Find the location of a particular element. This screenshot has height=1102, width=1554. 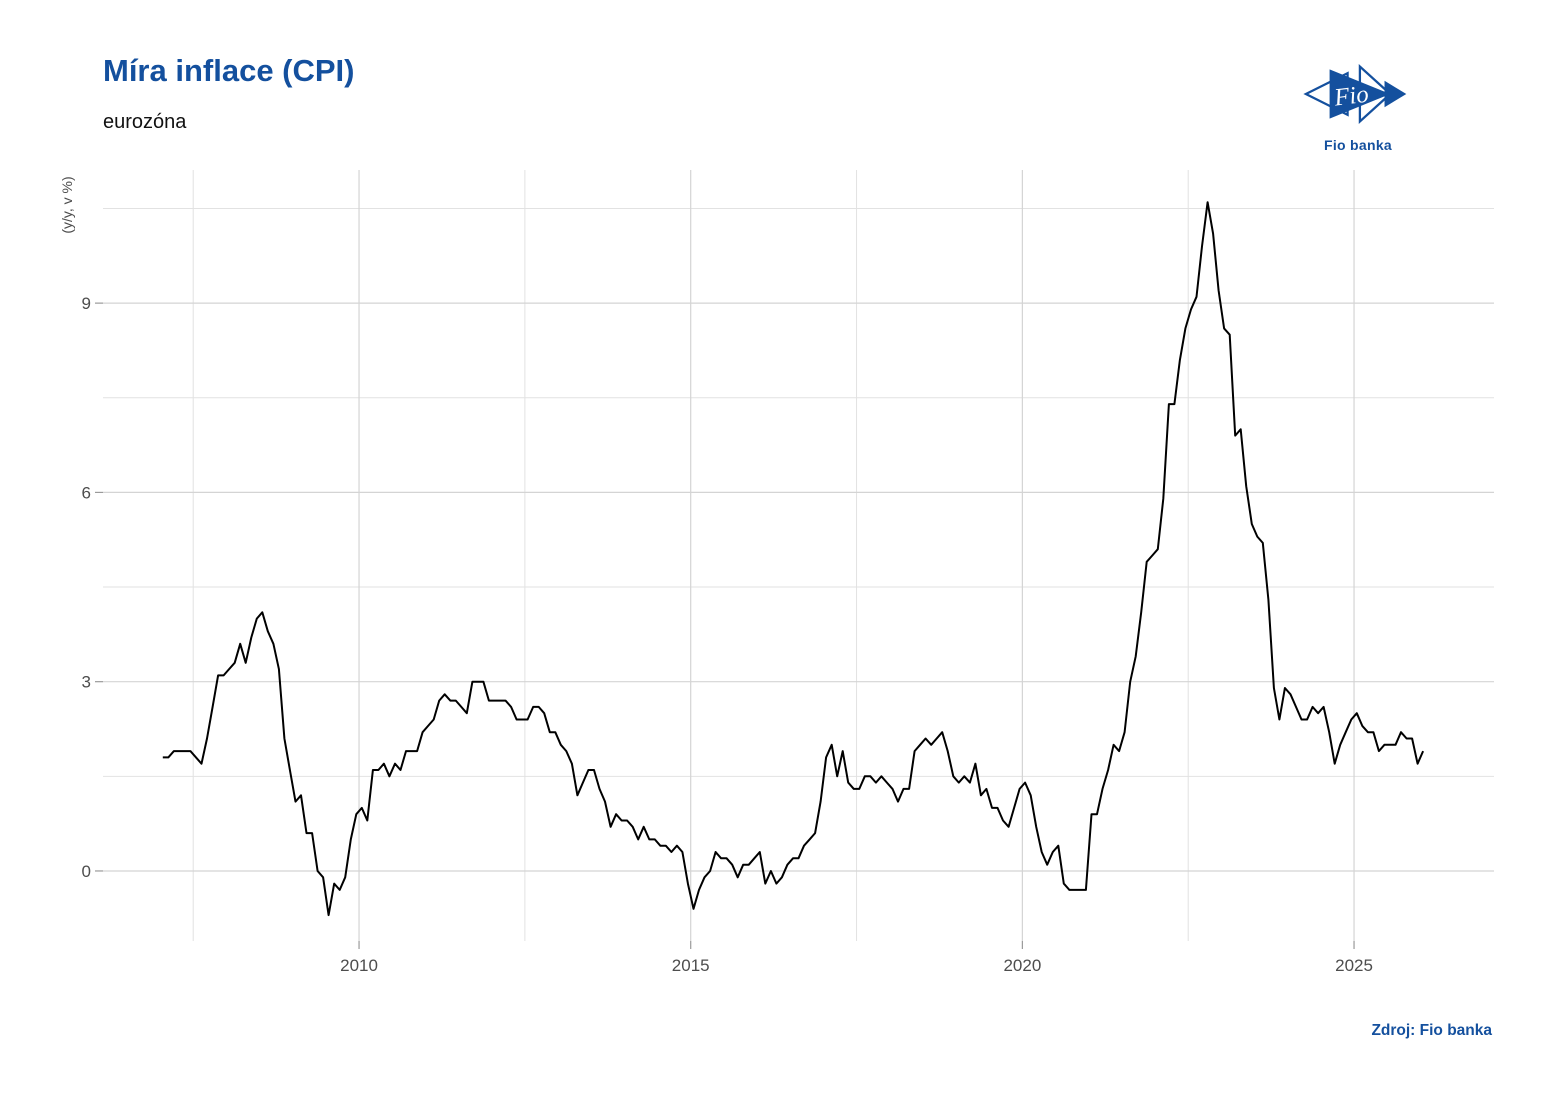

svg-text: 2020 is located at coordinates (1022, 965).